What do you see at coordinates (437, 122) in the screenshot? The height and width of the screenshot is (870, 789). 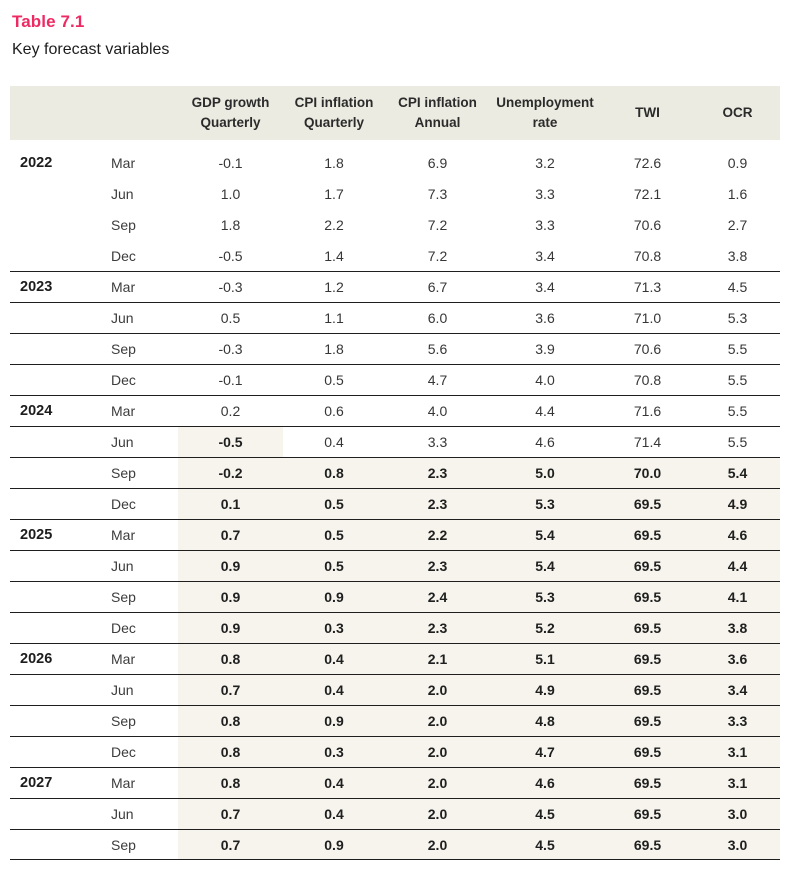 I see `header-line: Annual` at bounding box center [437, 122].